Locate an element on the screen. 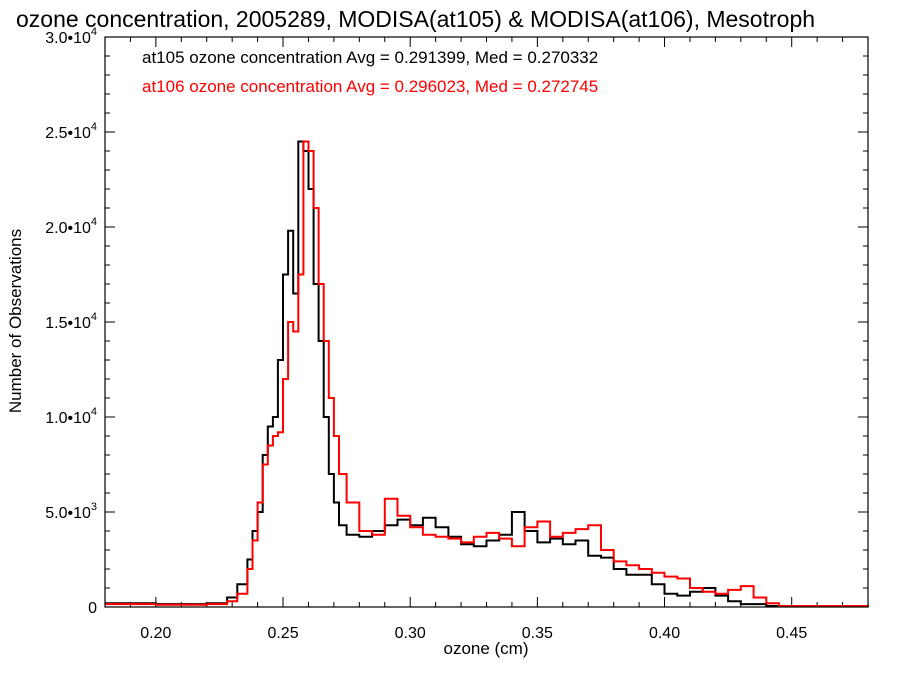 The height and width of the screenshot is (675, 900). y-tick-label: 2.5•104 is located at coordinates (71, 131).